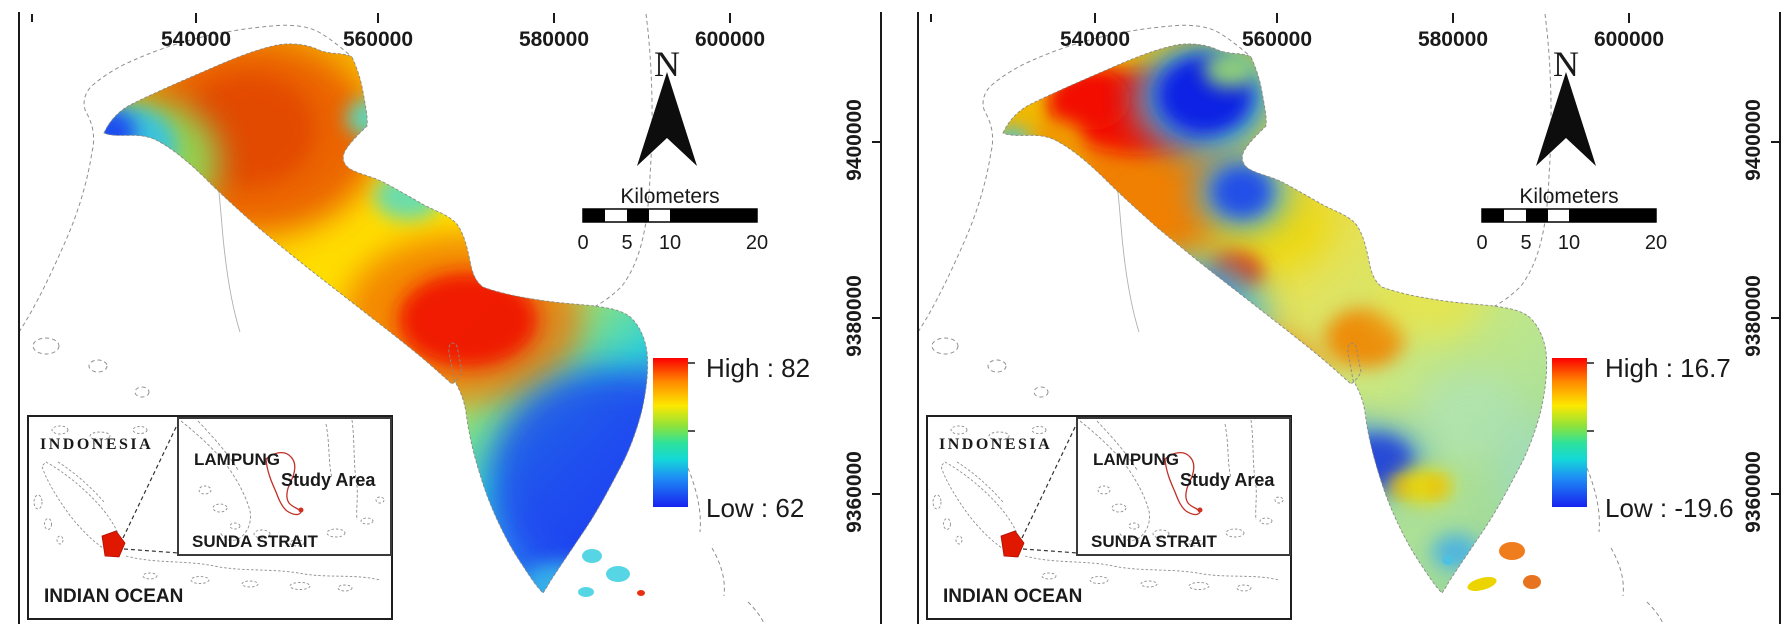 Image resolution: width=1789 pixels, height=624 pixels. What do you see at coordinates (758, 368) in the screenshot?
I see `legend-high-label: High : 82` at bounding box center [758, 368].